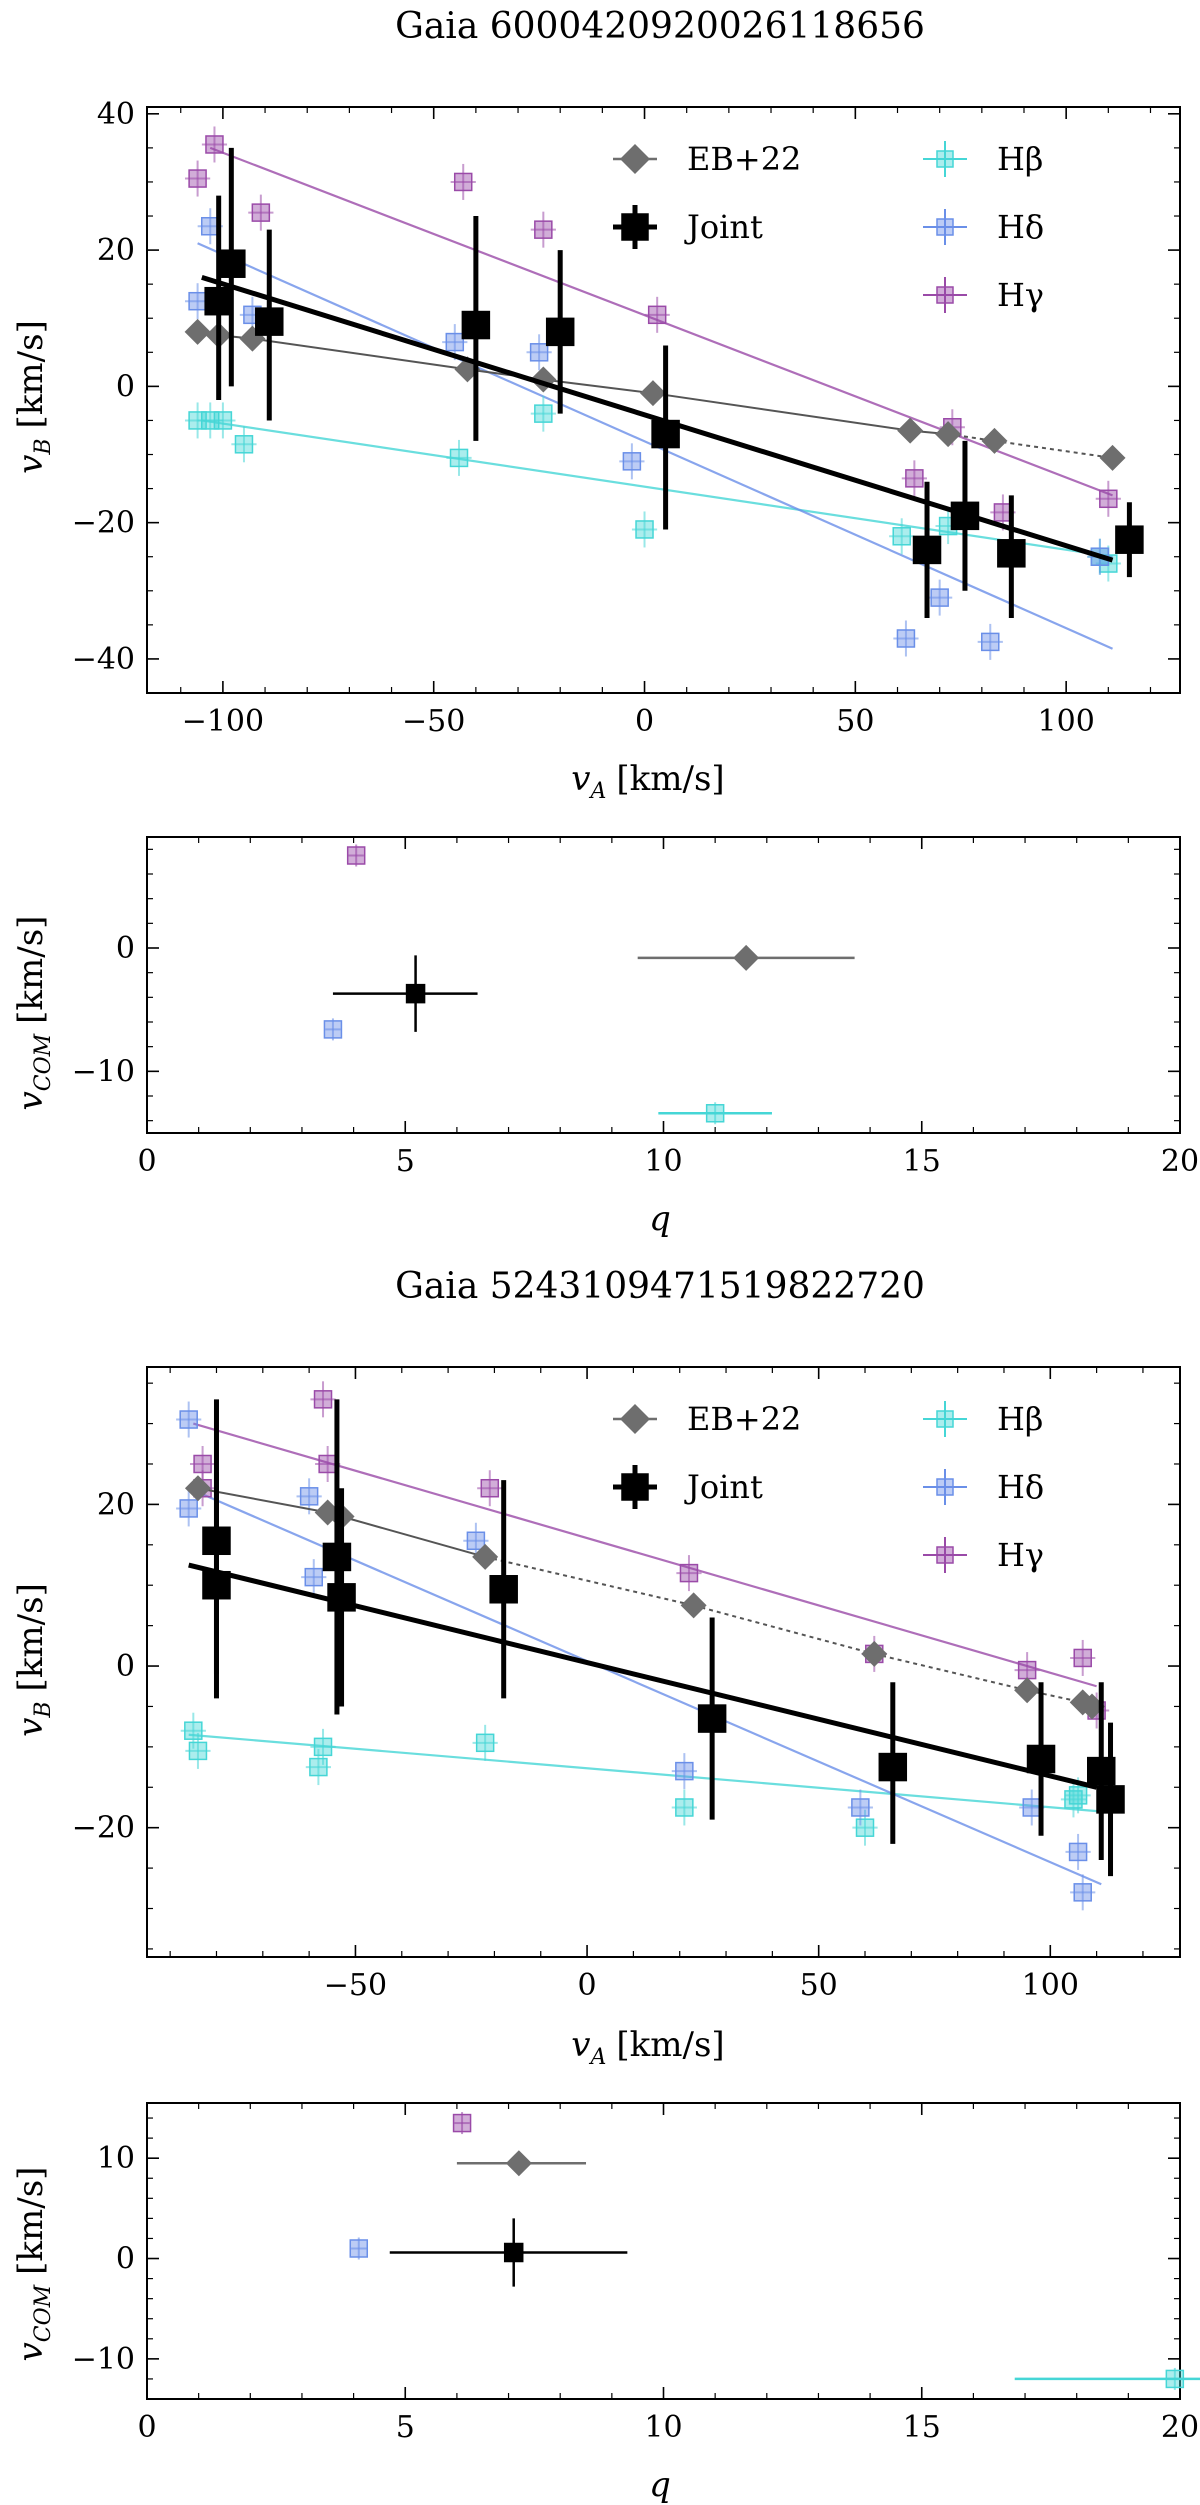 This screenshot has width=1200, height=2505. Describe the element at coordinates (723, 1487) in the screenshot. I see `legend-label: Joint` at that location.